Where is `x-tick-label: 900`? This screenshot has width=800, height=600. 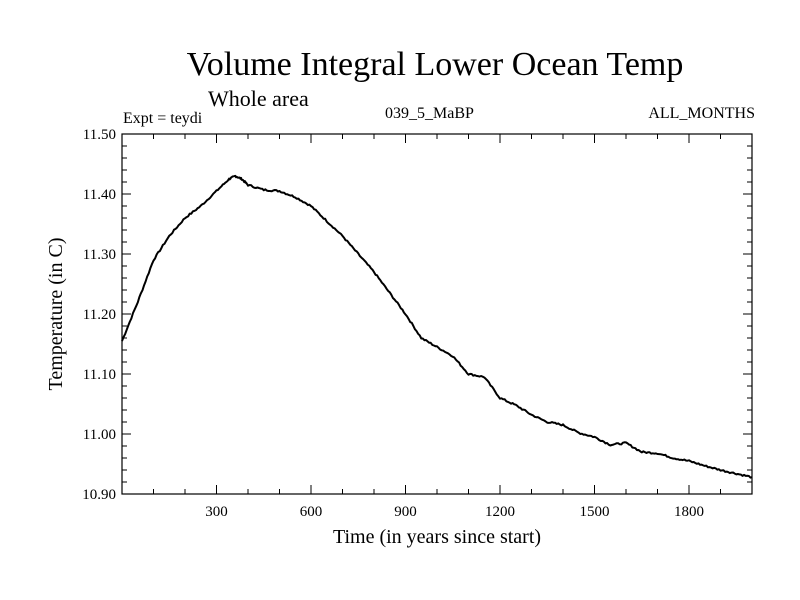 x-tick-label: 900 is located at coordinates (405, 512).